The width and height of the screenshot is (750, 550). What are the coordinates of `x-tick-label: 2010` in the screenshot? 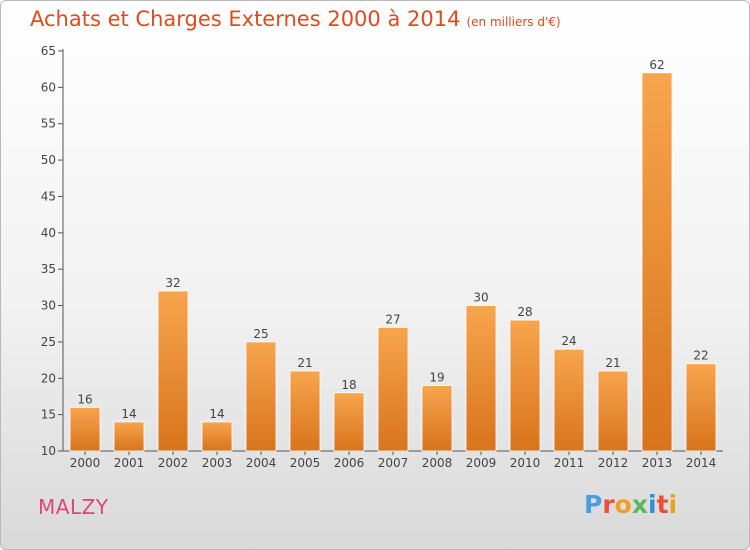 It's located at (525, 463).